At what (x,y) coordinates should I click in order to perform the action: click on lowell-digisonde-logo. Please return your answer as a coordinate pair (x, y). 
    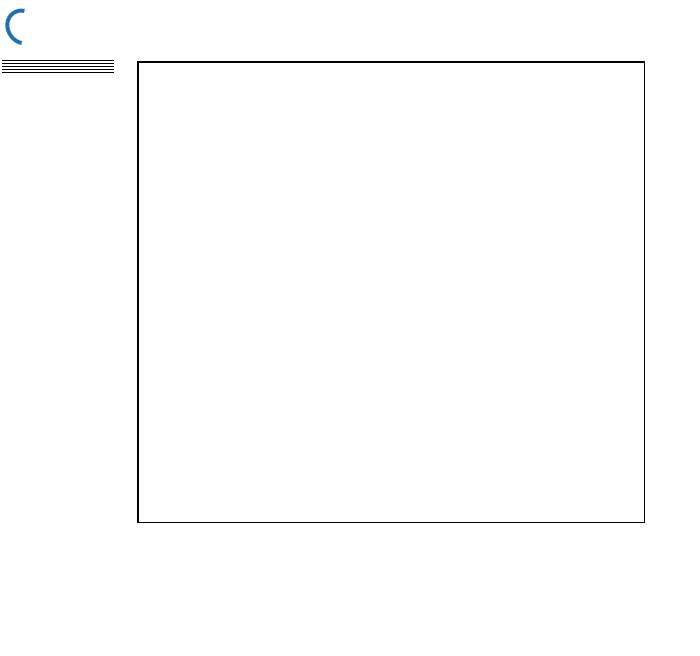
    Looking at the image, I should click on (51, 27).